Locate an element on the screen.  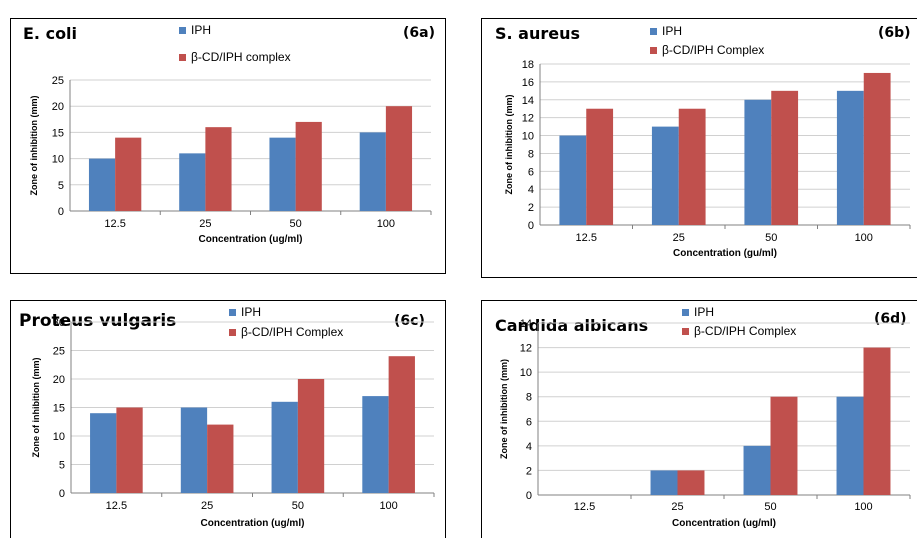
y-tick-label: 18 is located at coordinates (528, 65).